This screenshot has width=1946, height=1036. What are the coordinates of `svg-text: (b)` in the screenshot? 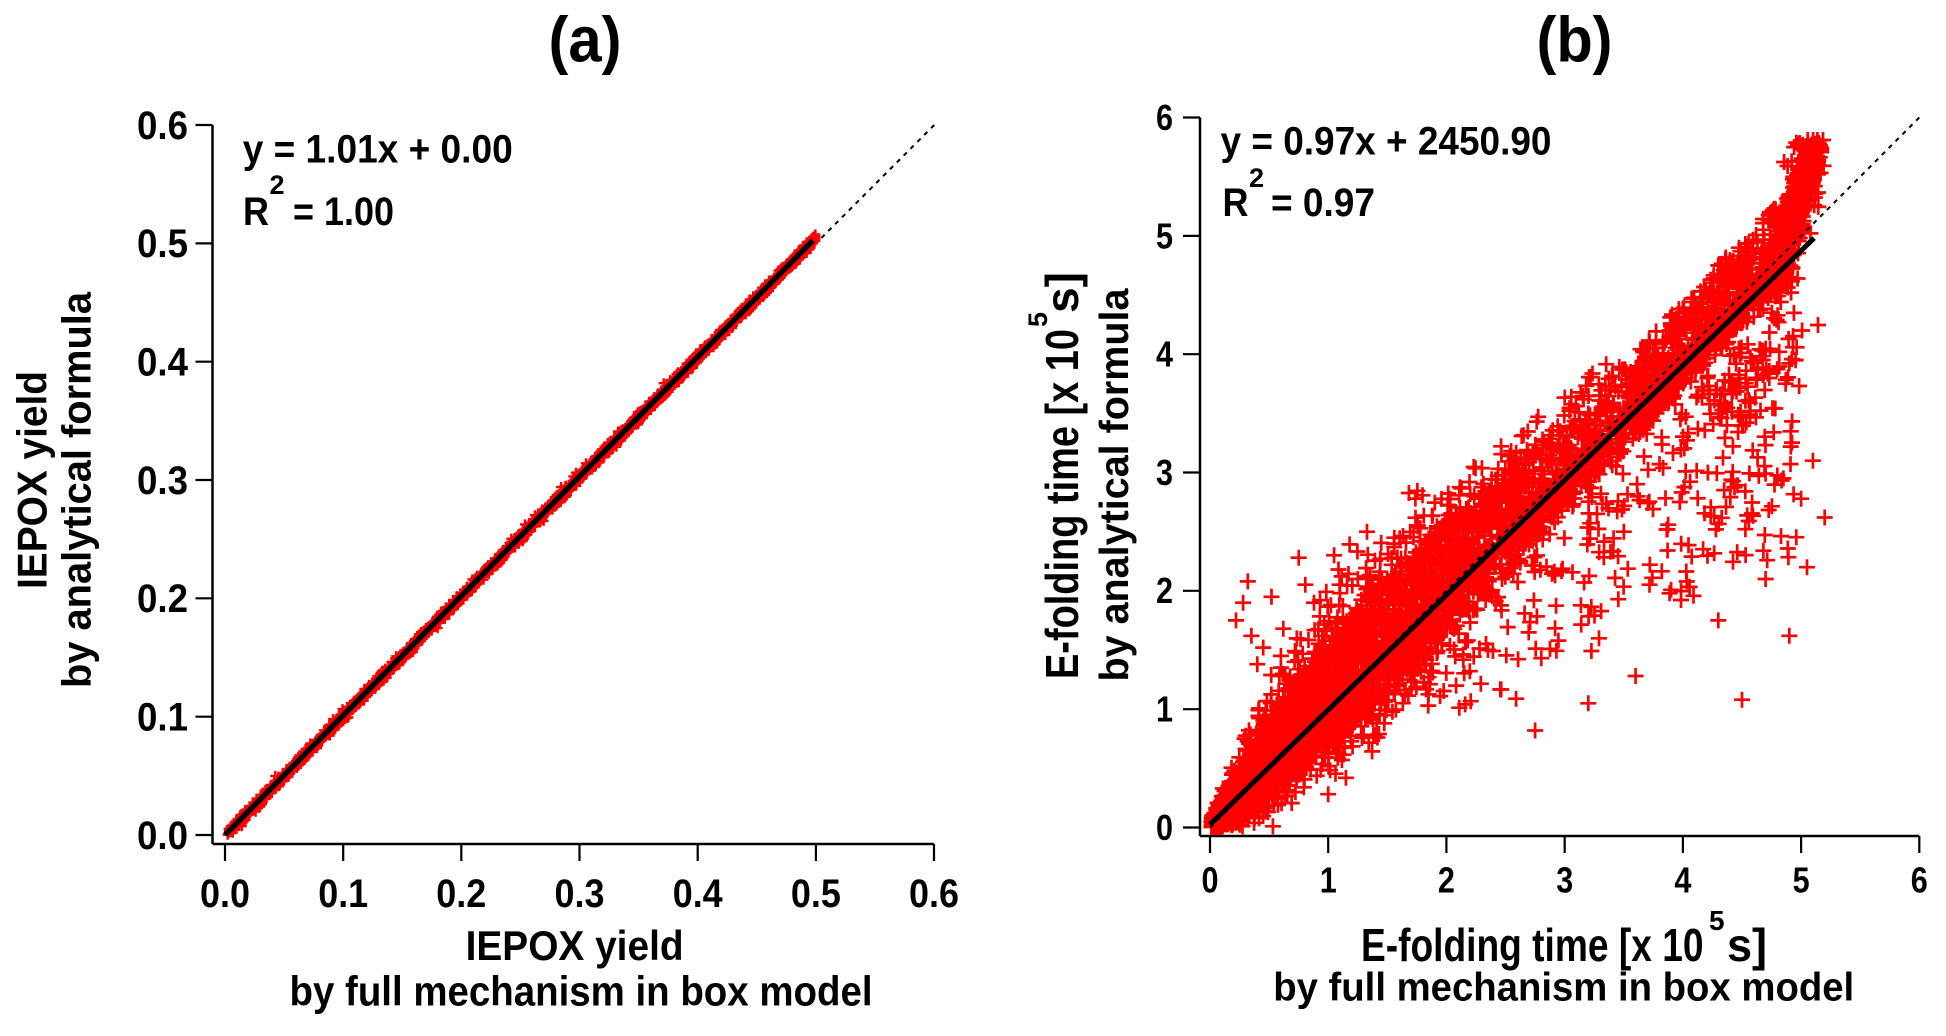 It's located at (1575, 39).